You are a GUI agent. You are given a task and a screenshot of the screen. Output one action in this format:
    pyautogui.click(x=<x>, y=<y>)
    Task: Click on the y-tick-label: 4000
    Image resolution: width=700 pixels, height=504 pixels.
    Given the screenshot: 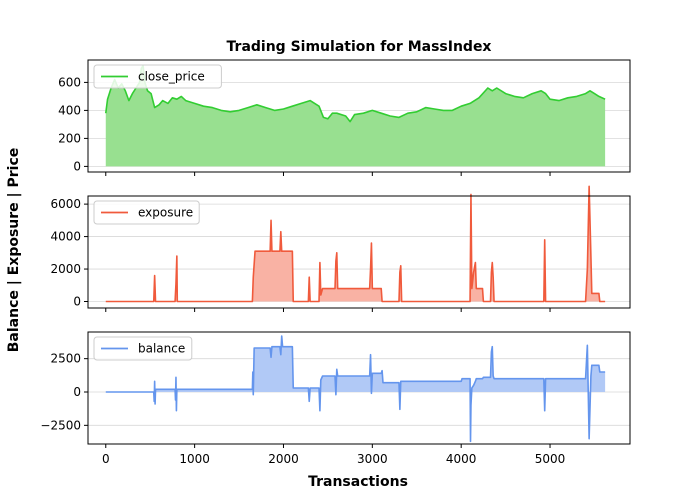 What is the action you would take?
    pyautogui.click(x=65, y=237)
    